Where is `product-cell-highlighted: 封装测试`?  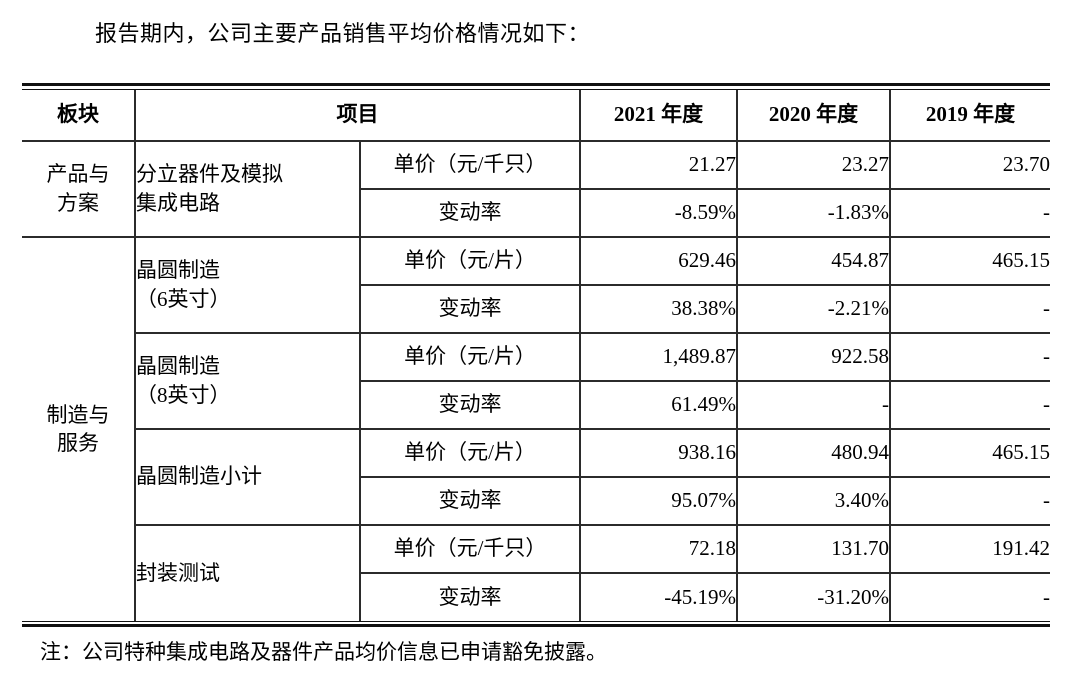 product-cell-highlighted: 封装测试 is located at coordinates (247, 572).